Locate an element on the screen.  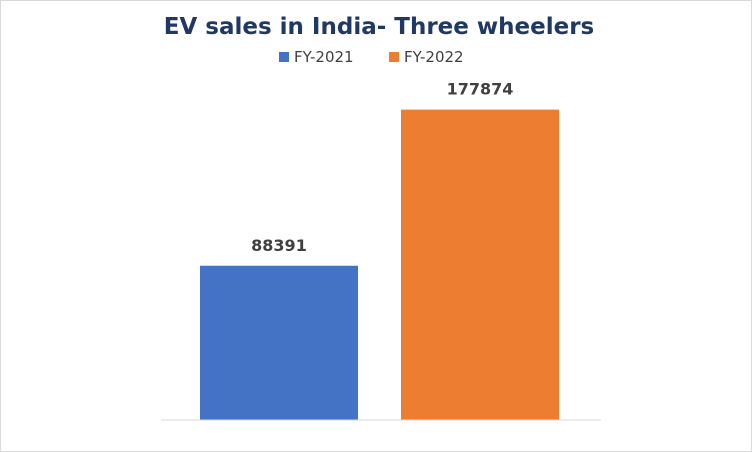
data-label-group: 88391 177874 is located at coordinates (382, 167).